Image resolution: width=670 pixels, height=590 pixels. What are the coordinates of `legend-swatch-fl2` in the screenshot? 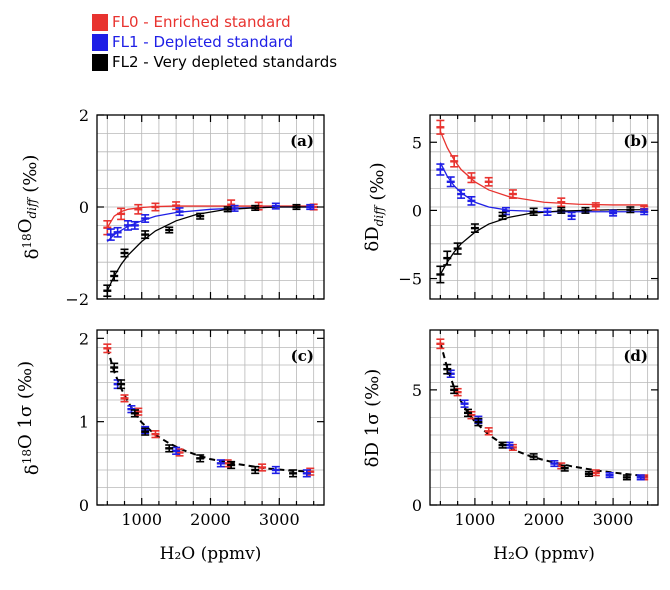 It's located at (100, 62).